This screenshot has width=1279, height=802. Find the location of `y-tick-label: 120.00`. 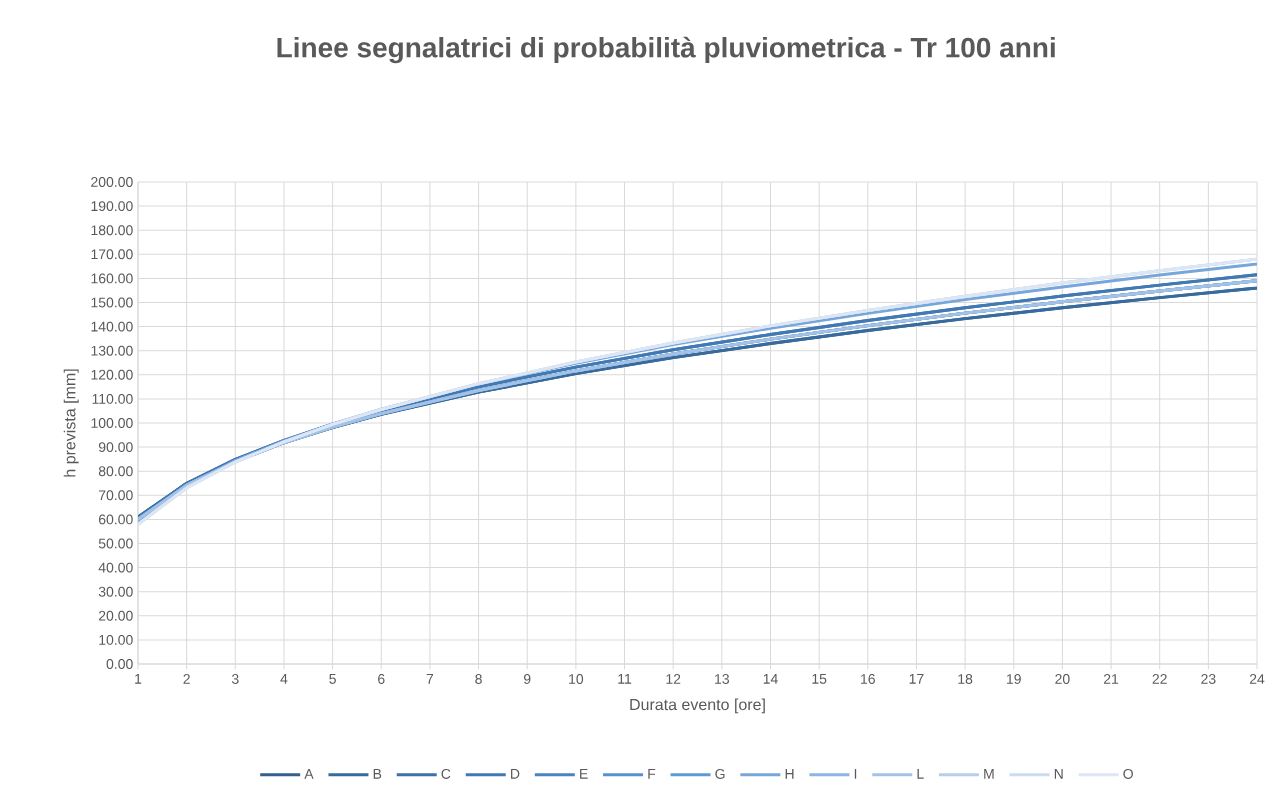

y-tick-label: 120.00 is located at coordinates (112, 374).